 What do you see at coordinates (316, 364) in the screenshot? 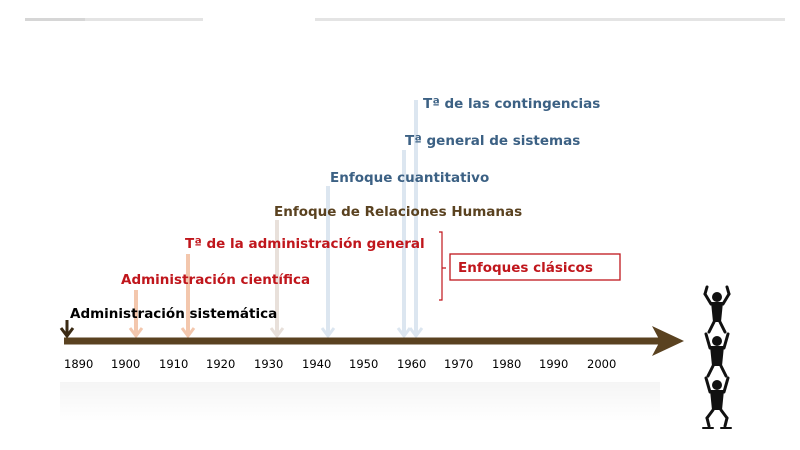
I see `tick-1940: 1940` at bounding box center [316, 364].